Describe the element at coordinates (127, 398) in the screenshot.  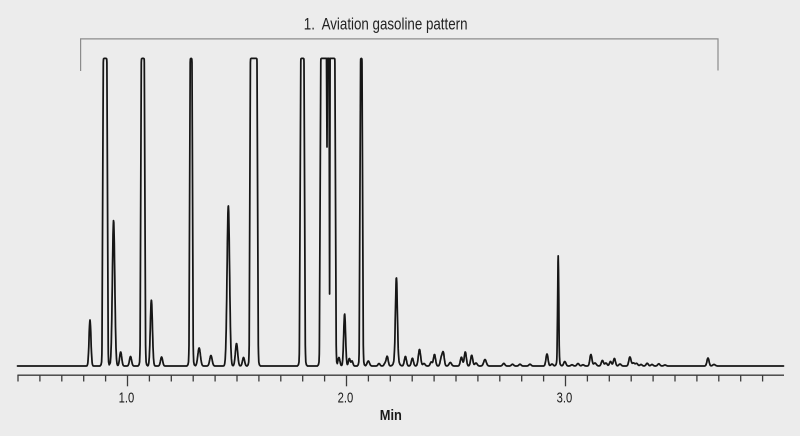
I see `svg-text: 1.0` at that location.